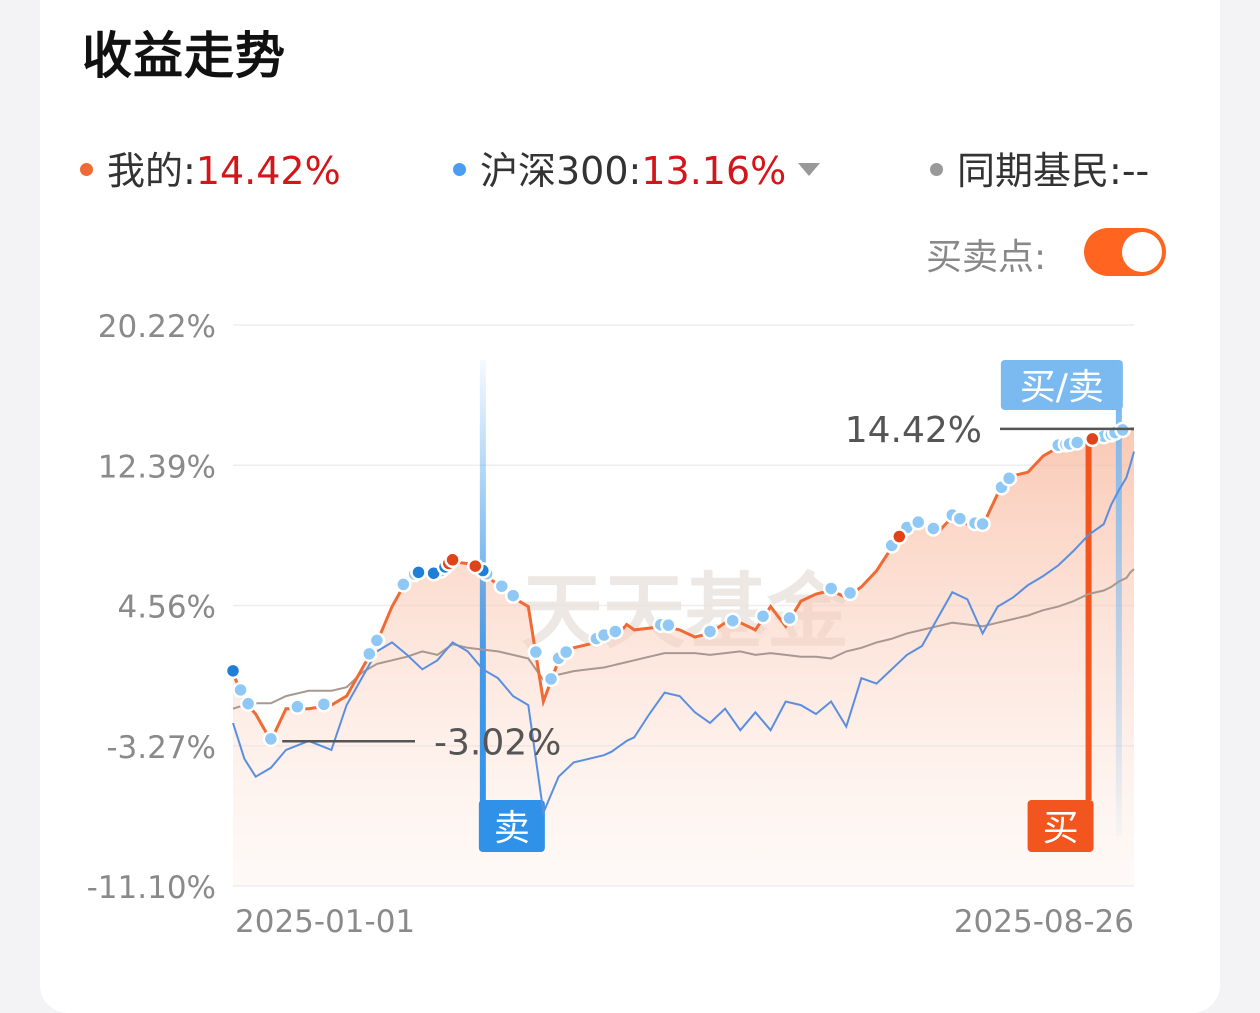 This screenshot has height=1013, width=1260. I want to click on y-tick-label: 4.56%, so click(167, 608).